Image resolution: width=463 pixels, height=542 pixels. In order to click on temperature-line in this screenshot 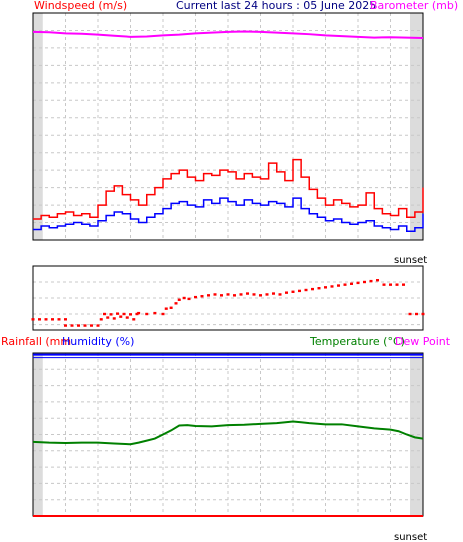, I will do `click(228, 433)`.